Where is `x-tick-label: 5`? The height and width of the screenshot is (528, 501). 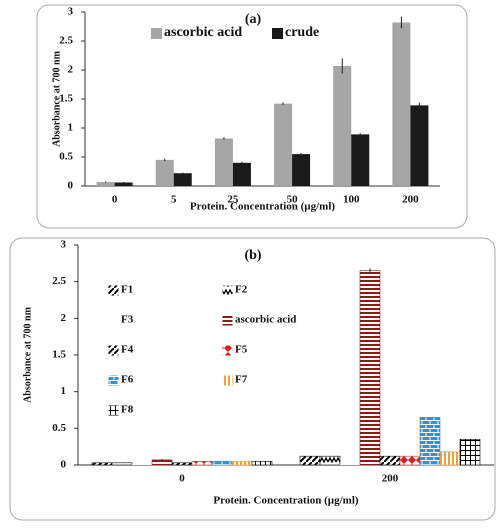
x-tick-label: 5 is located at coordinates (174, 200).